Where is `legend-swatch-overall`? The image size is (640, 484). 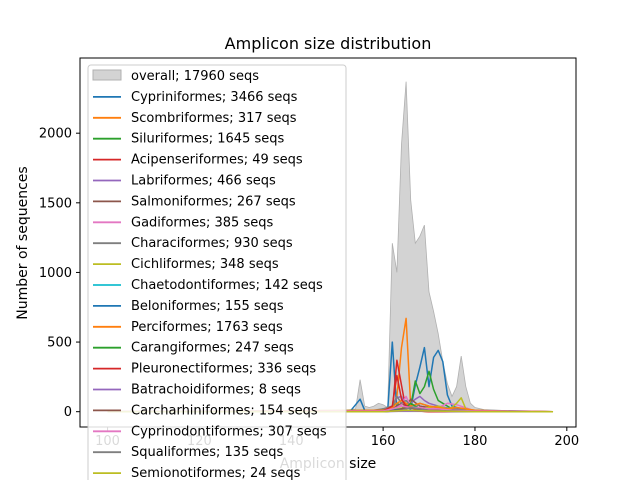 legend-swatch-overall is located at coordinates (107, 75).